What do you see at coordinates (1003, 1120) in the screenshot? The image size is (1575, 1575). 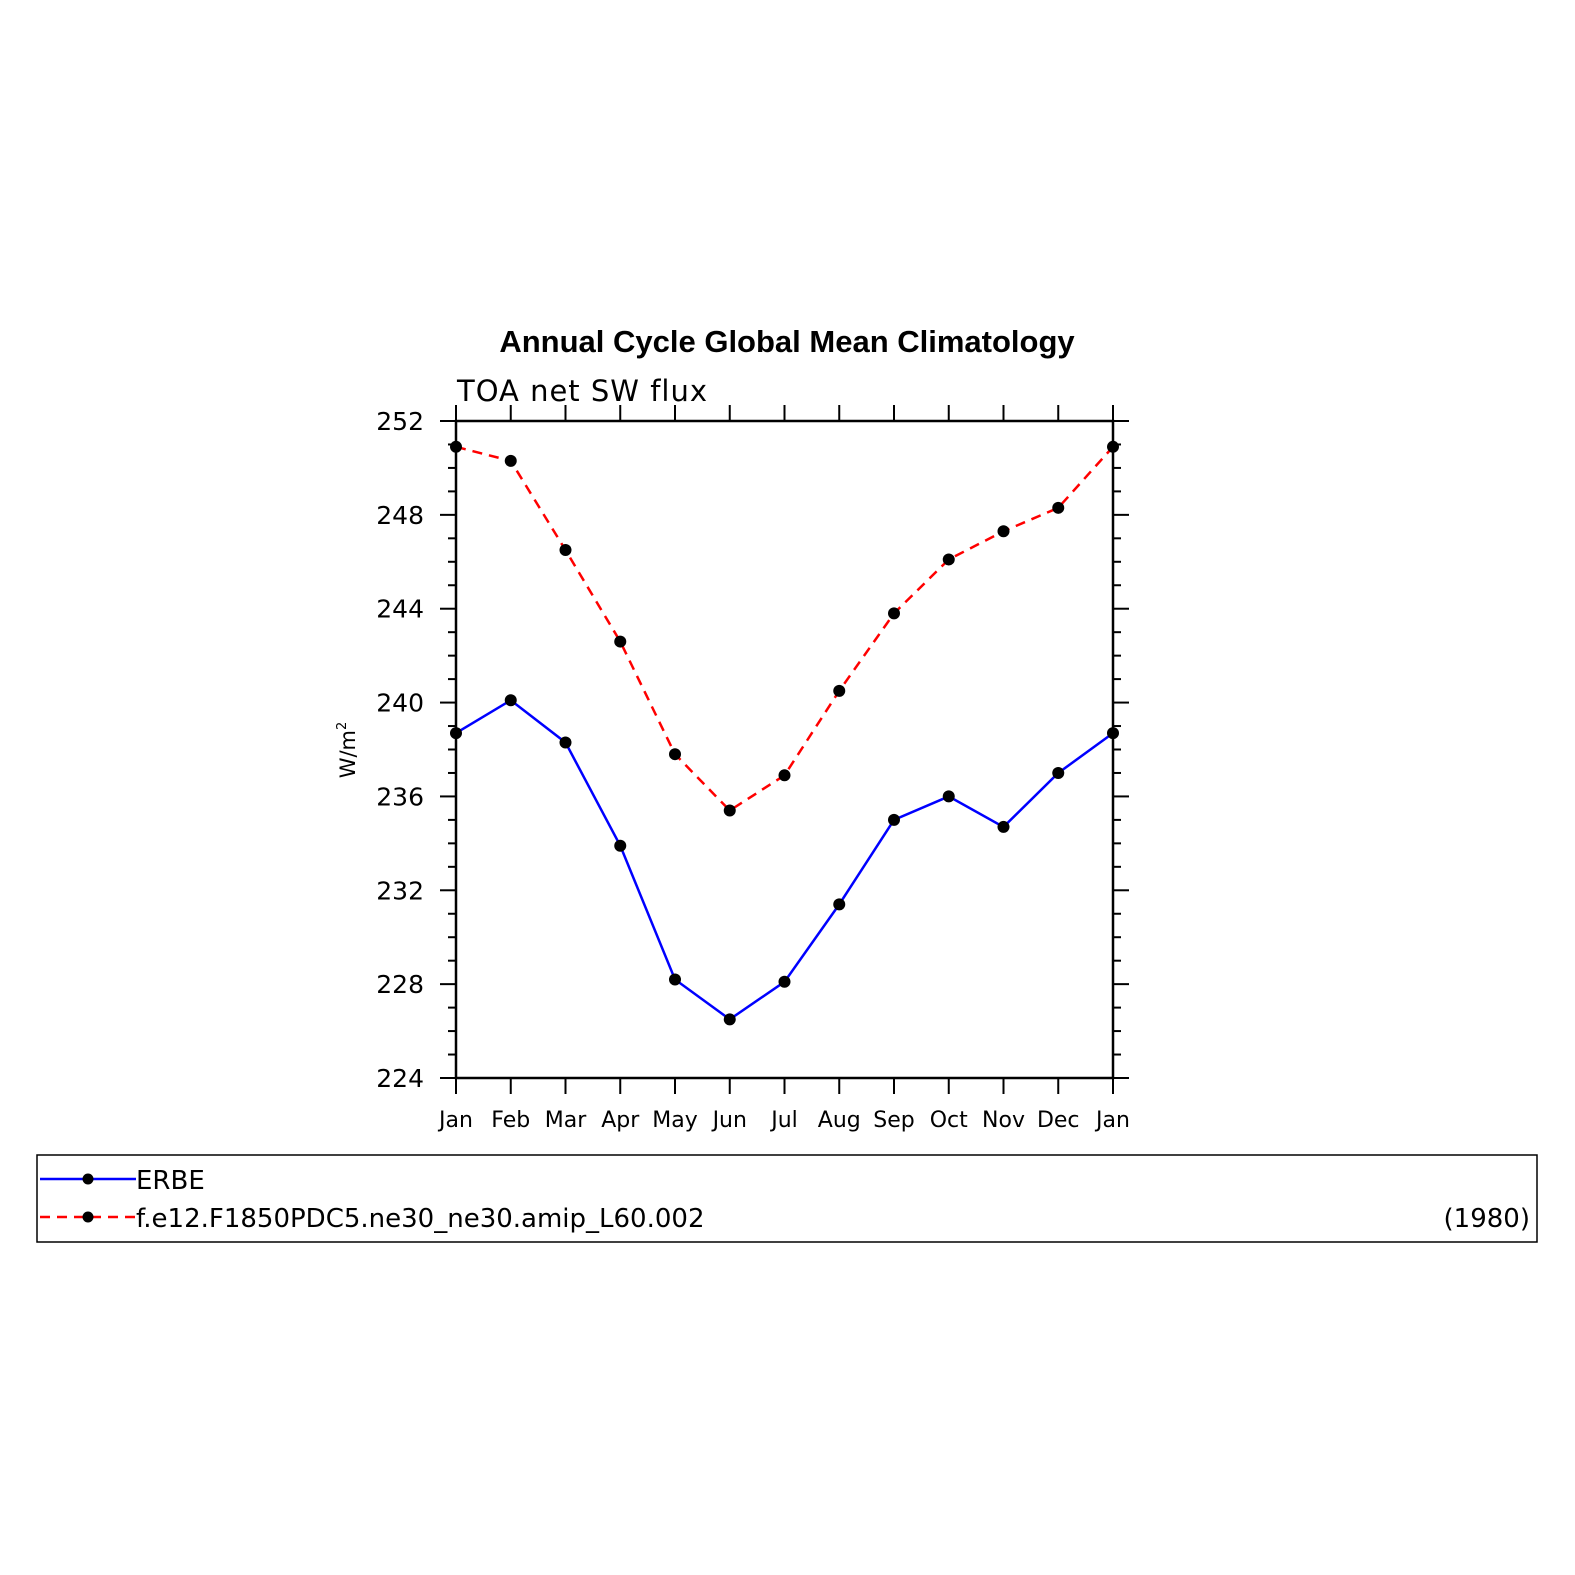 I see `x-tick-label: Nov` at bounding box center [1003, 1120].